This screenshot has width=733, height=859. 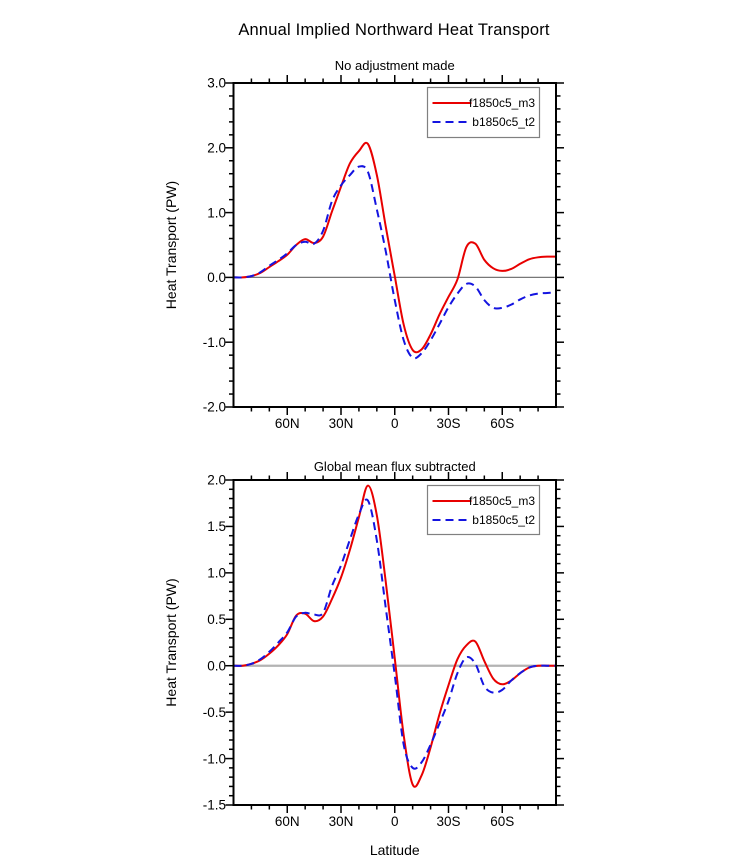 What do you see at coordinates (214, 805) in the screenshot?
I see `y-tick-label: -1.5` at bounding box center [214, 805].